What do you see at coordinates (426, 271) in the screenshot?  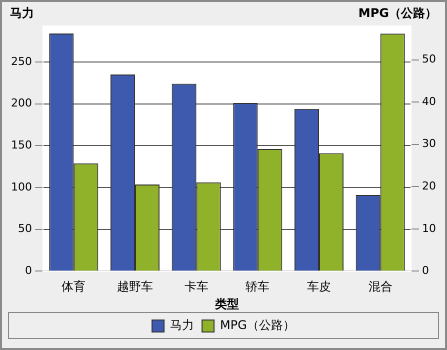 I see `y2-tick-label: 0` at bounding box center [426, 271].